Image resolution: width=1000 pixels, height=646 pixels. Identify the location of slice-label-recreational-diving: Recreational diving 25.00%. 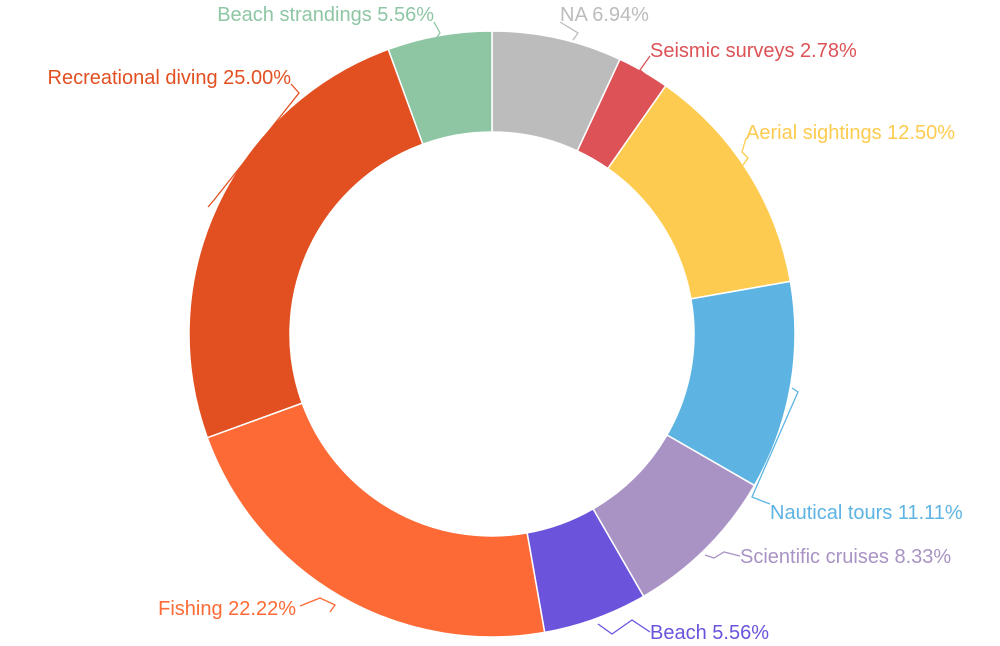
(170, 78).